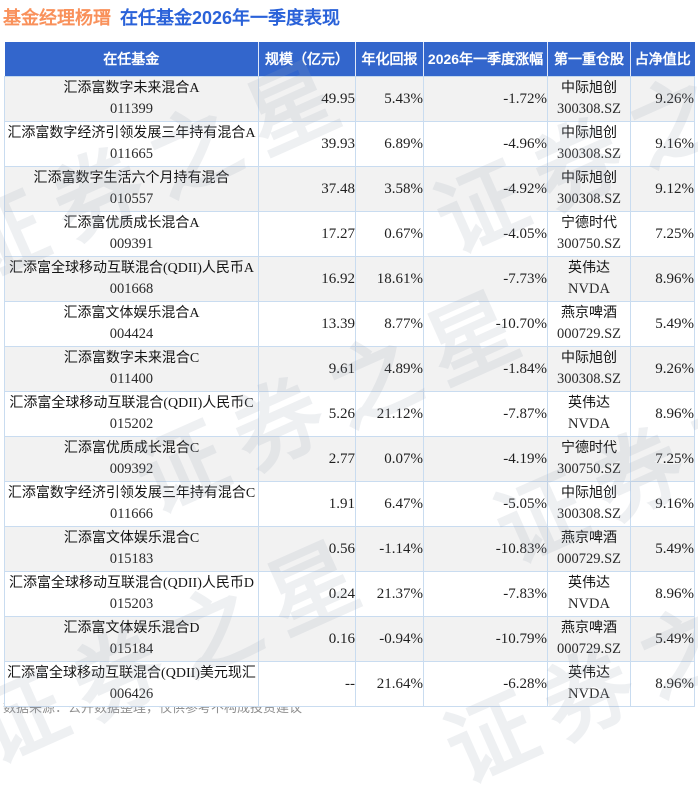 This screenshot has height=808, width=698. I want to click on fund-name-cell: 汇添富全球移动互联混合(QDII)人民币D 015203, so click(131, 594).